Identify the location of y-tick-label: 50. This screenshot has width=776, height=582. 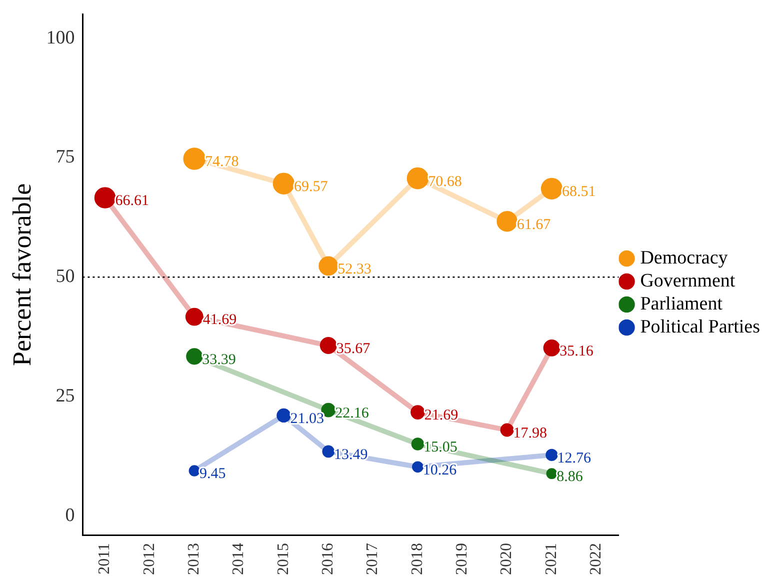
(65, 277).